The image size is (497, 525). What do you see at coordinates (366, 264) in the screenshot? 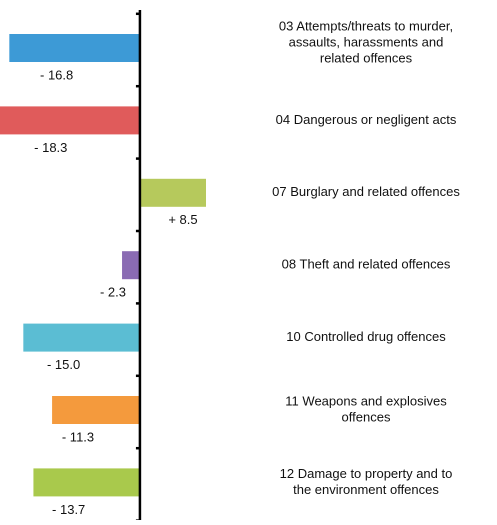
I see `category-label: 08 Theft and related offences` at bounding box center [366, 264].